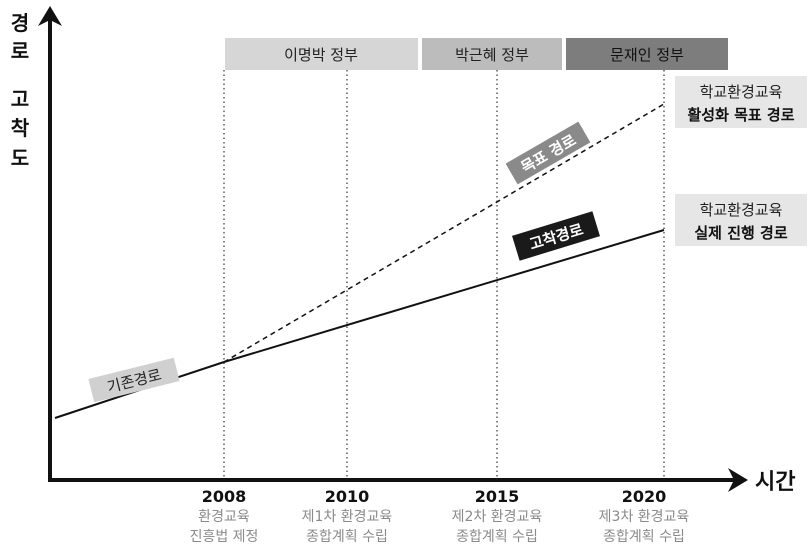 The width and height of the screenshot is (812, 552). What do you see at coordinates (740, 115) in the screenshot?
I see `target-right-label-line2: 활성화 목표 경로` at bounding box center [740, 115].